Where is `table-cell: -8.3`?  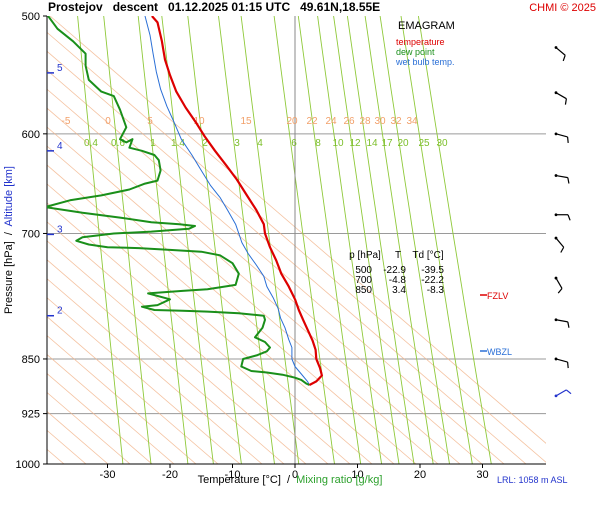 table-cell: -8.3 is located at coordinates (436, 290).